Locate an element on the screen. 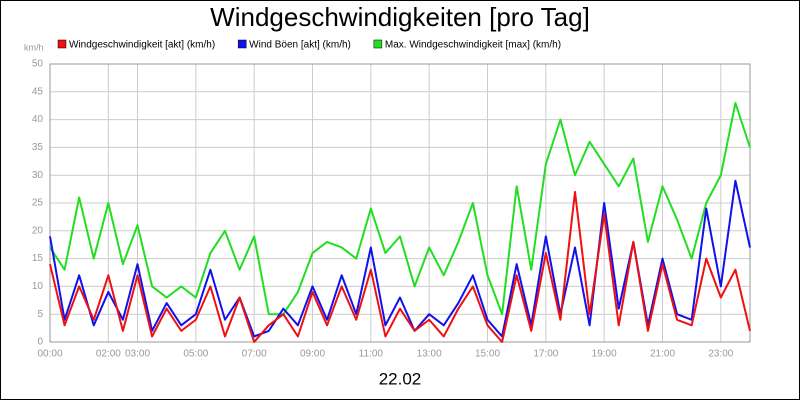 The image size is (800, 400). y-tick-label: 50 is located at coordinates (38, 64).